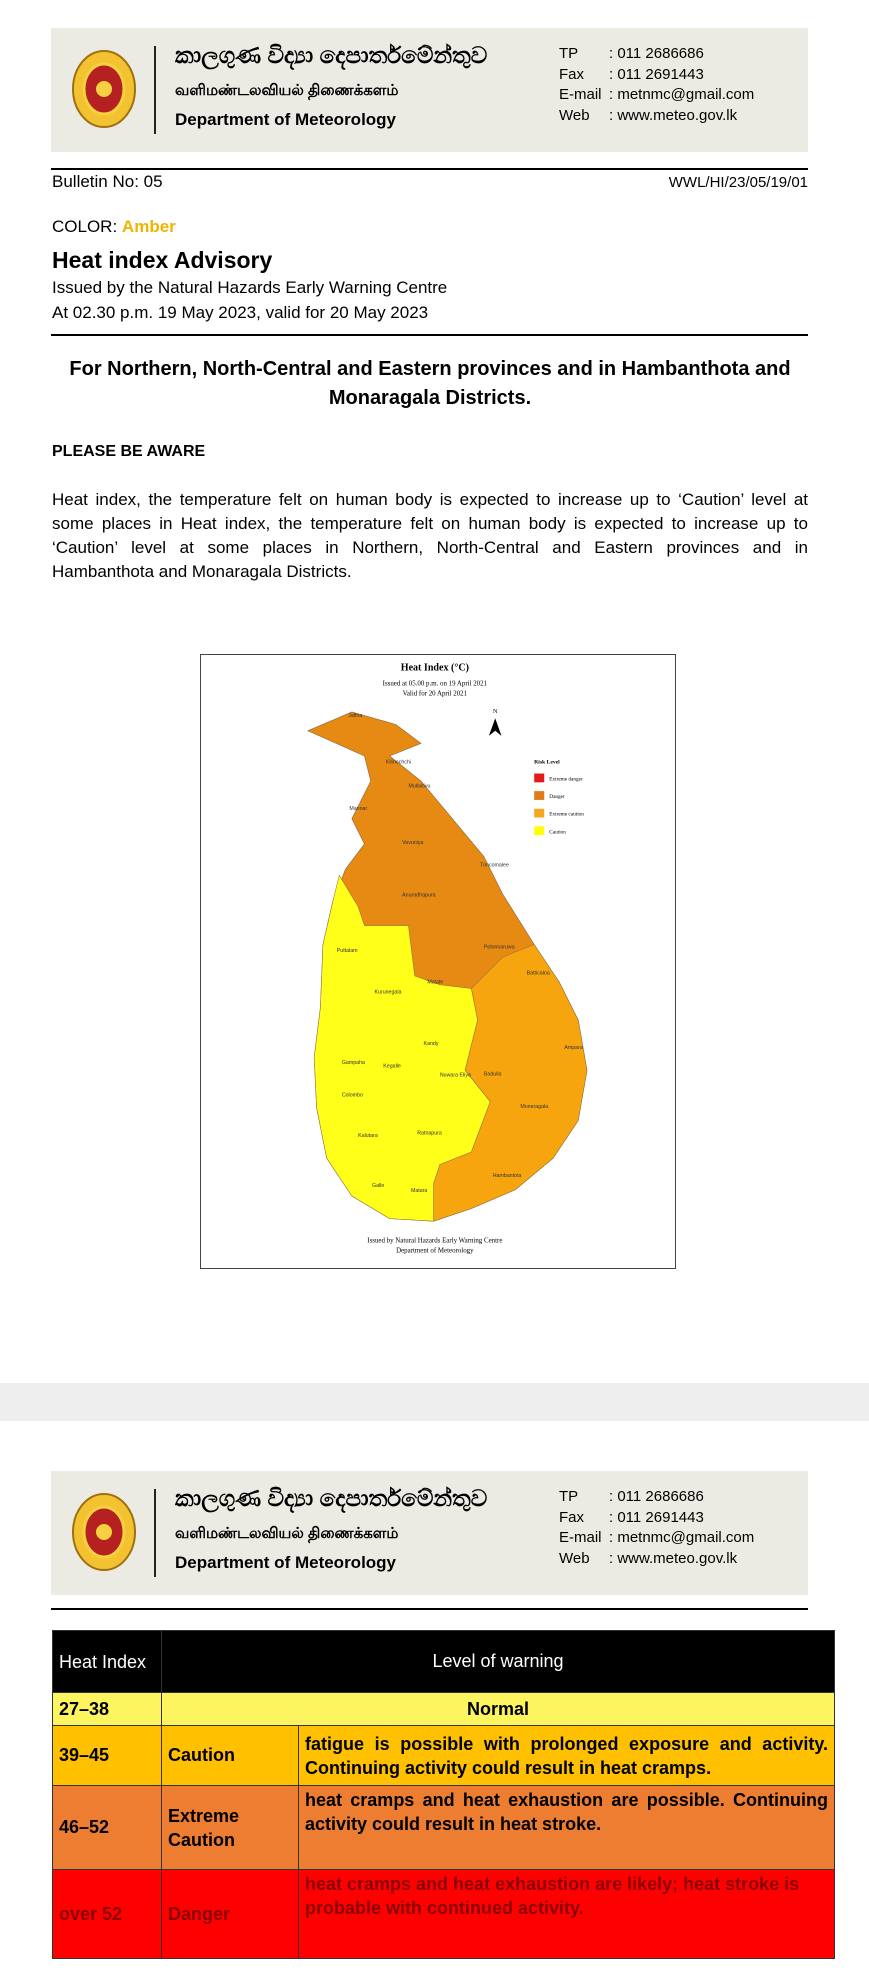 The image size is (869, 1980). Describe the element at coordinates (107, 1755) in the screenshot. I see `cell: 39–45` at that location.